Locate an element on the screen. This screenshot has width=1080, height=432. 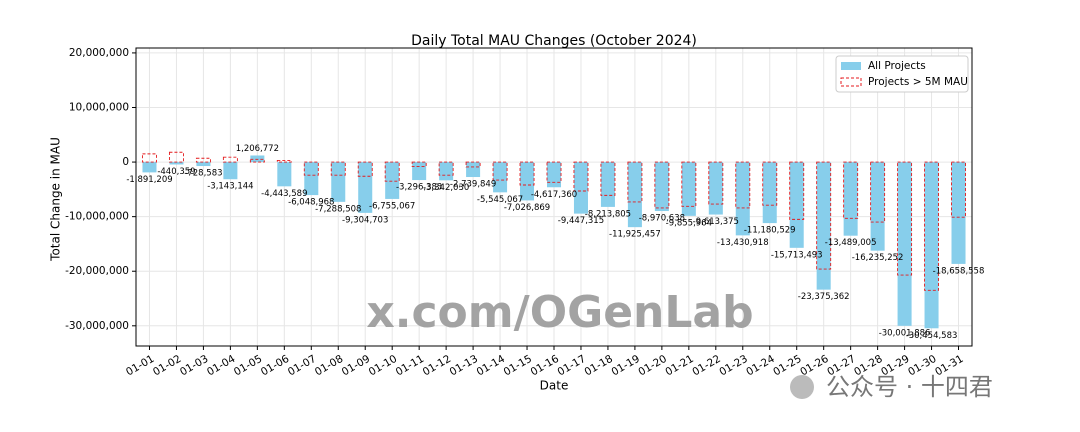
x-tick-label: 01-05 is located at coordinates (248, 366).